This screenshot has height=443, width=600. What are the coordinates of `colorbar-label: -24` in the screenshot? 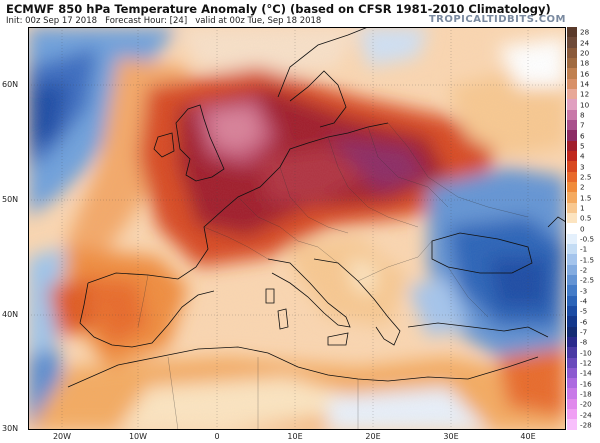 It's located at (586, 414).